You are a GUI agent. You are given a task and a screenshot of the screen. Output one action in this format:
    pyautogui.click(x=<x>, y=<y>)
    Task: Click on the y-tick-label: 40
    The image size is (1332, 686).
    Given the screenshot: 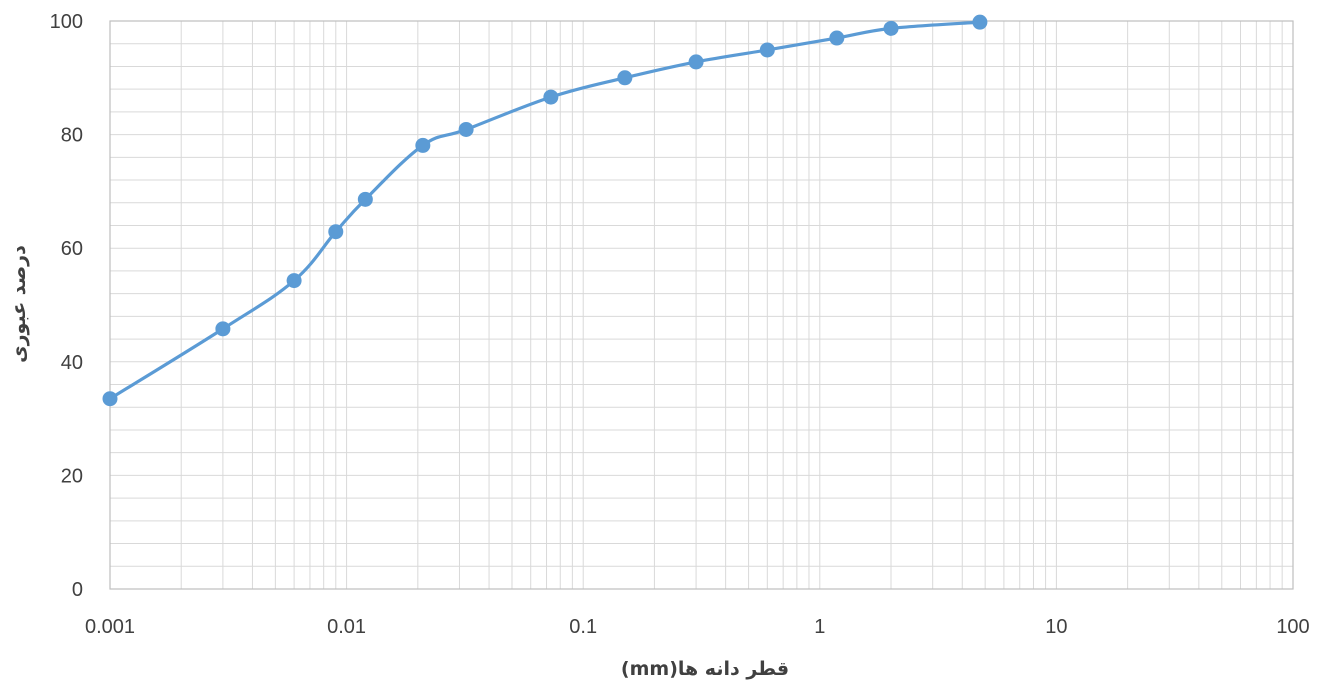 What is the action you would take?
    pyautogui.click(x=72, y=363)
    